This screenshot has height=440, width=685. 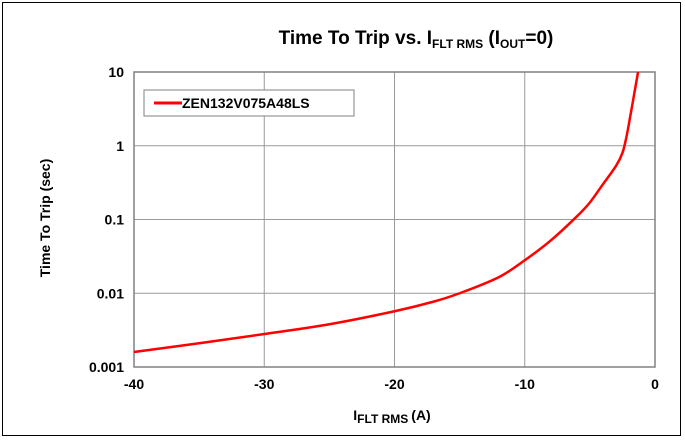 What do you see at coordinates (382, 419) in the screenshot?
I see `x-axis-label-sub: FLT RMS` at bounding box center [382, 419].